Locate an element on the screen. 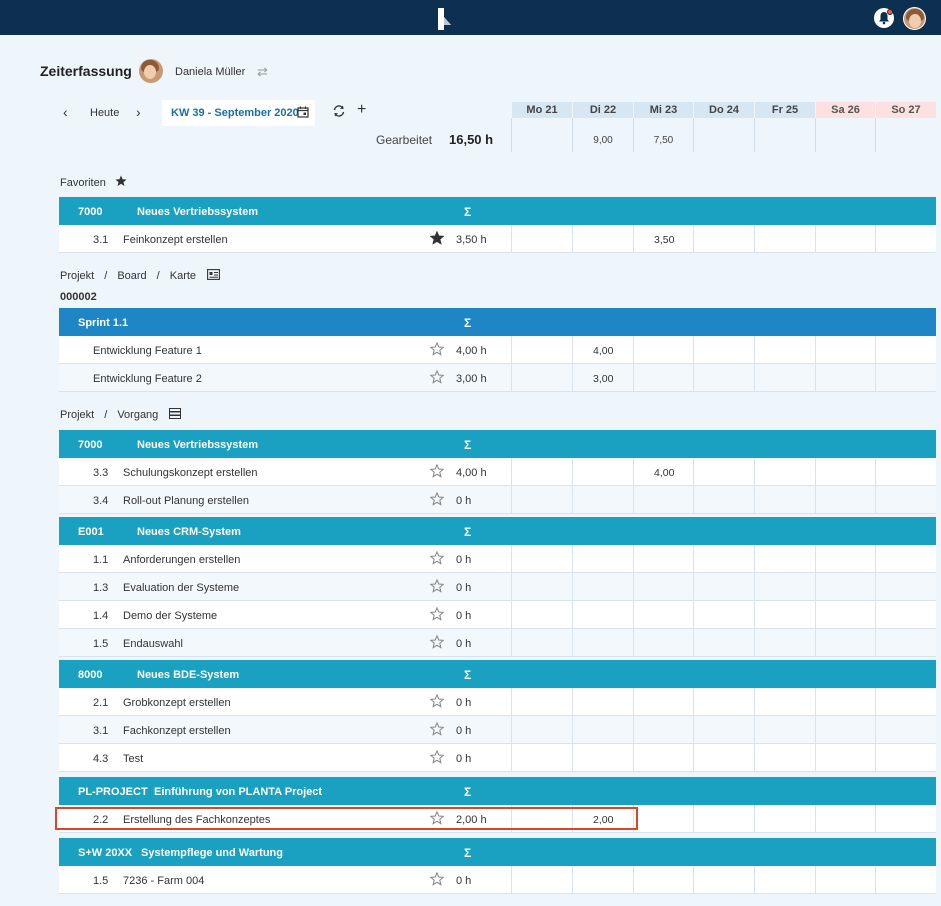 This screenshot has width=941, height=906. group-header: PL-PROJECT Einführung von PLANTA Project Σ is located at coordinates (497, 791).